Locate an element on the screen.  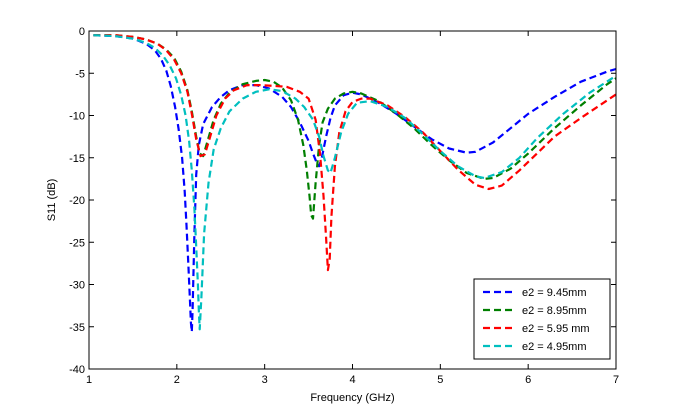
y-tick-label-2: -10 is located at coordinates (77, 117).